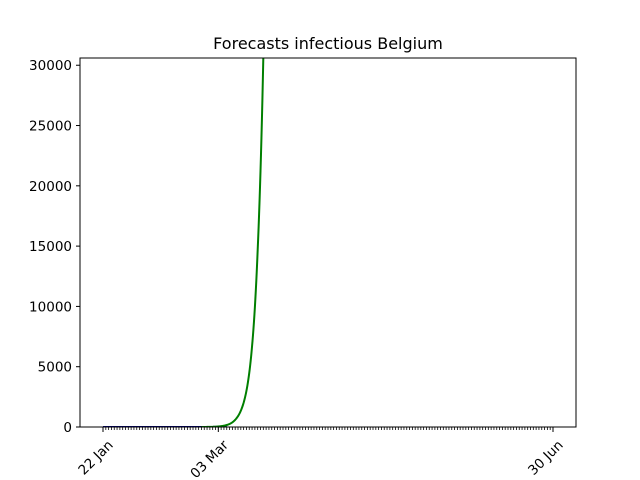  I want to click on y-tick-label: 10000, so click(50, 307).